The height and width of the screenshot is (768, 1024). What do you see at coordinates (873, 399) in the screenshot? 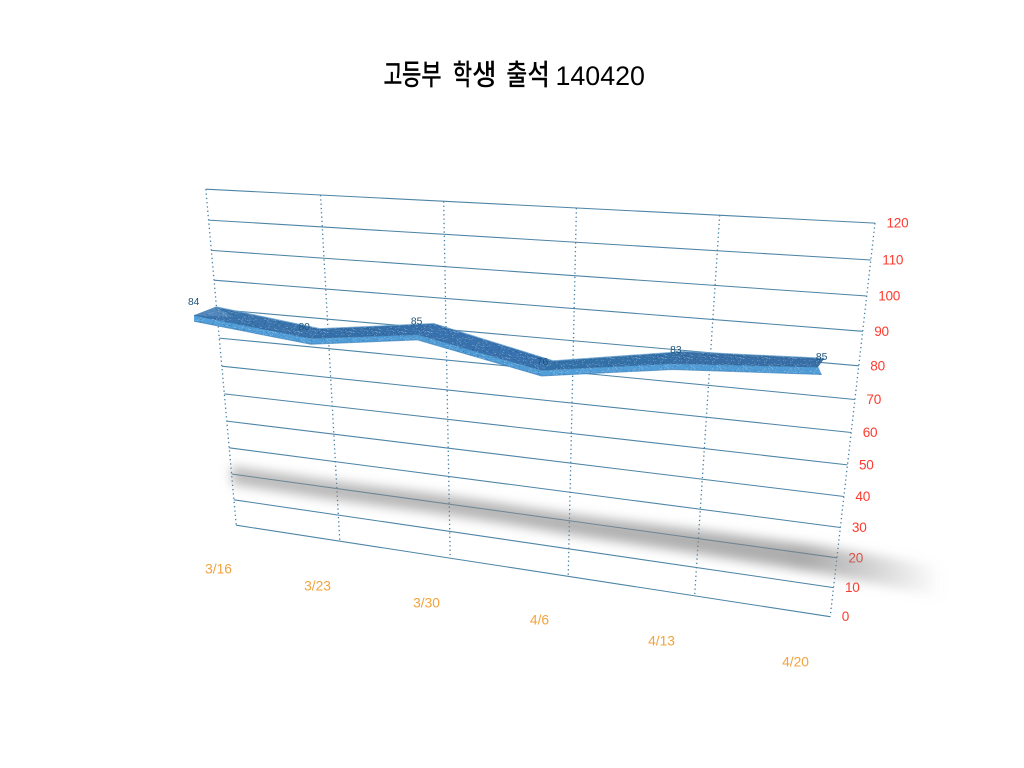
I see `svg-text: 70` at bounding box center [873, 399].